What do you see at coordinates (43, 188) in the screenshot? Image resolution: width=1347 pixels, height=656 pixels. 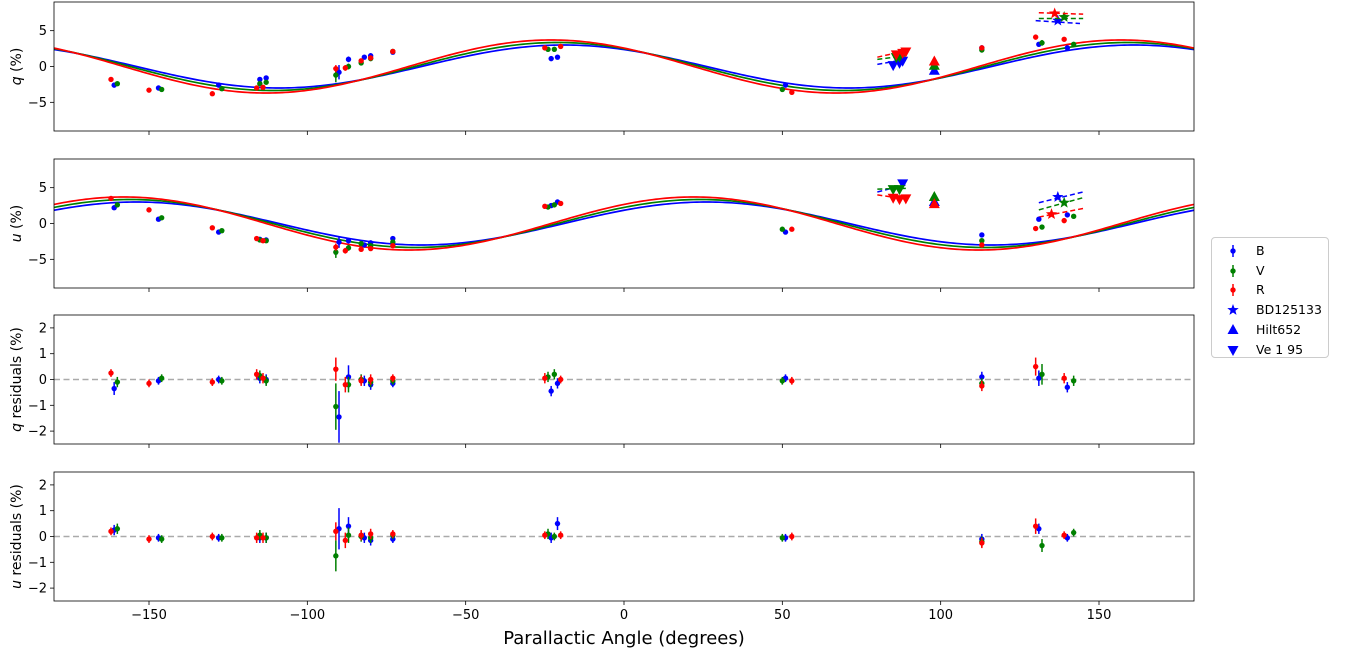 I see `u-y-tick-label: 5` at bounding box center [43, 188].